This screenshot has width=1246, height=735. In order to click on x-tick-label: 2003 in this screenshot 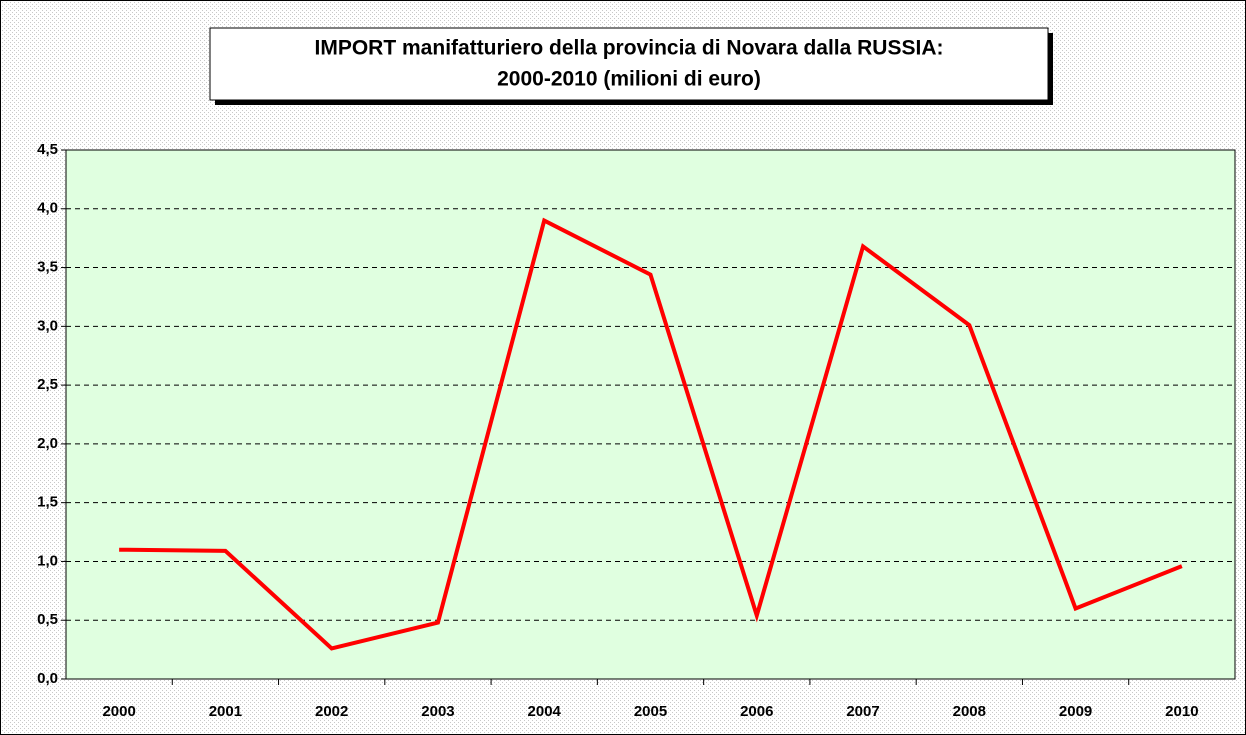, I will do `click(437, 711)`.